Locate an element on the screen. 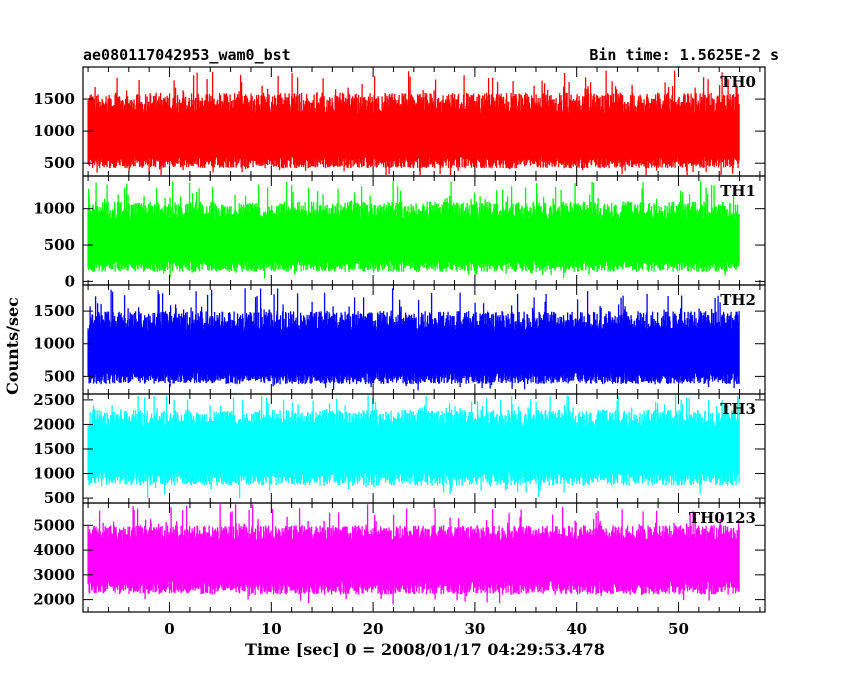  x-tick-label: 30 is located at coordinates (474, 629).